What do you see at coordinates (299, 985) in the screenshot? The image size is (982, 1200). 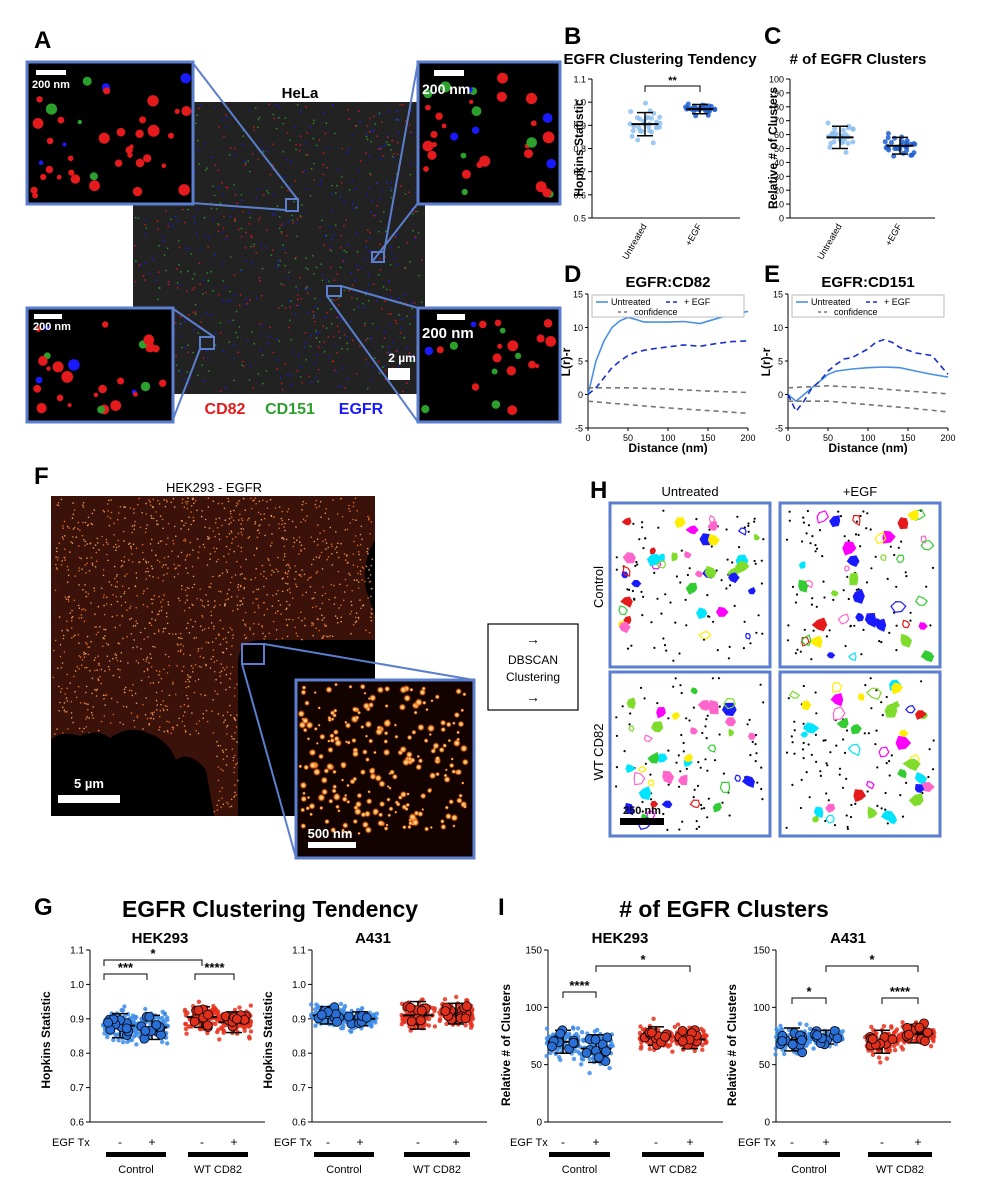 I see `y-tick-label: 1.0` at bounding box center [299, 985].